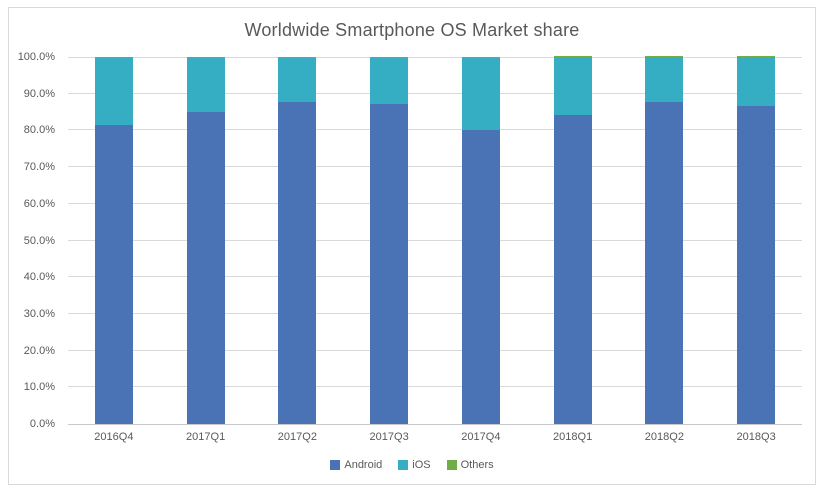 This screenshot has width=820, height=496. What do you see at coordinates (113, 58) in the screenshot?
I see `bar-segment-others-2016Q4` at bounding box center [113, 58].